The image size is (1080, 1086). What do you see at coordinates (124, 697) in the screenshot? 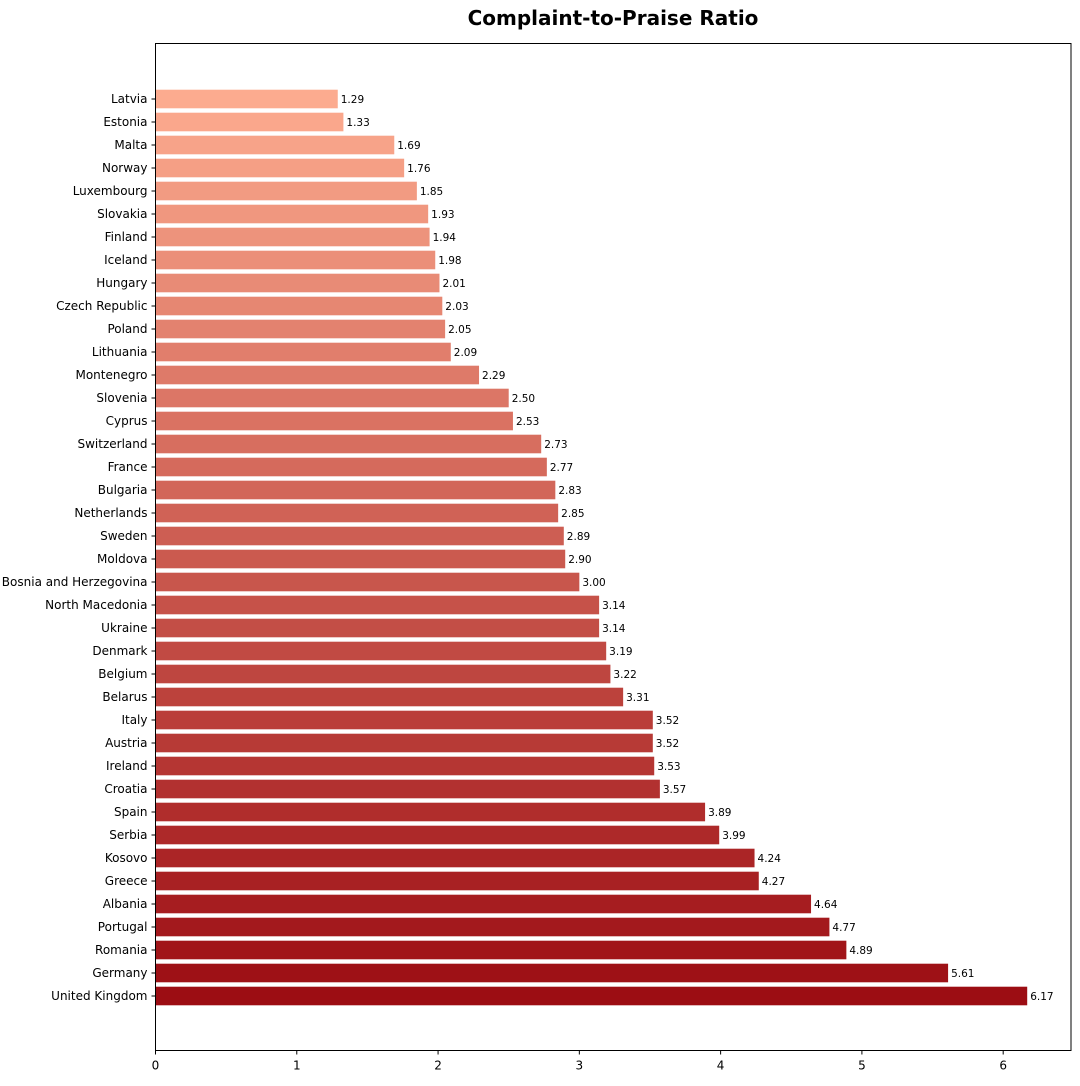
I see `category-label: Belarus` at bounding box center [124, 697].